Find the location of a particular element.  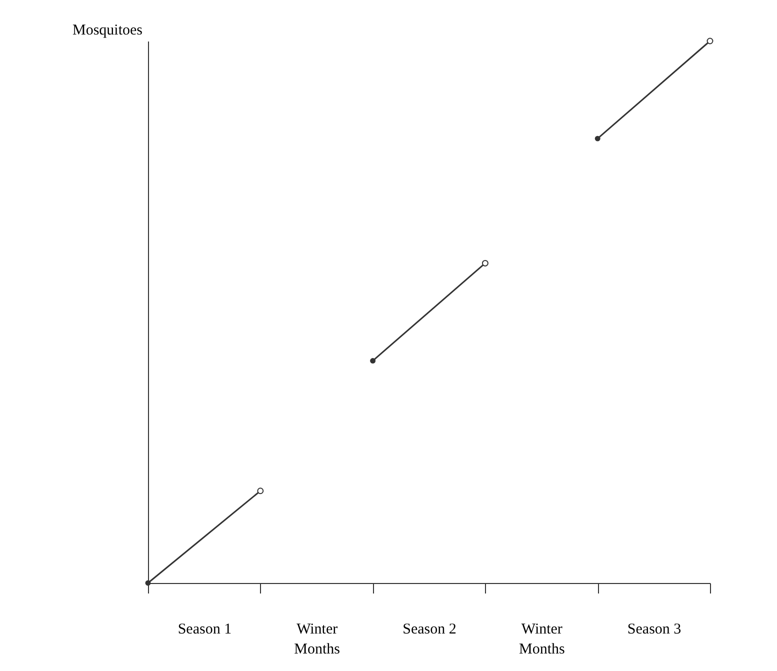

x-tick-label: Season 1 is located at coordinates (205, 630).